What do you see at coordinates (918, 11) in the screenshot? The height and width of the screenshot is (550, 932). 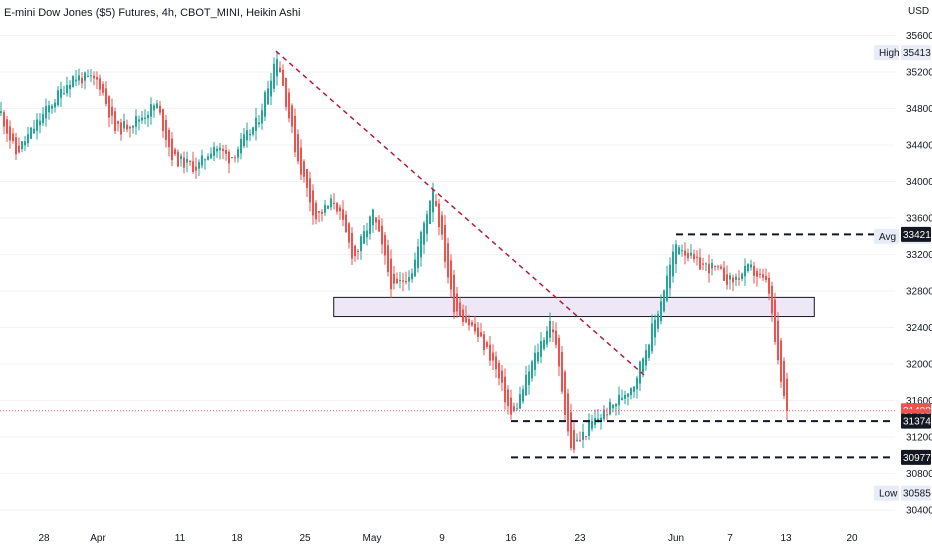 I see `currency-label: USD` at bounding box center [918, 11].